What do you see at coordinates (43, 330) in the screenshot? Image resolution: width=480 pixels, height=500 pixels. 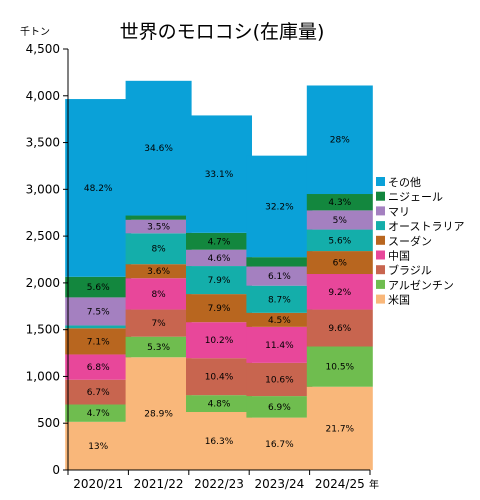 I see `y-tick-label: 1,500` at bounding box center [43, 330].